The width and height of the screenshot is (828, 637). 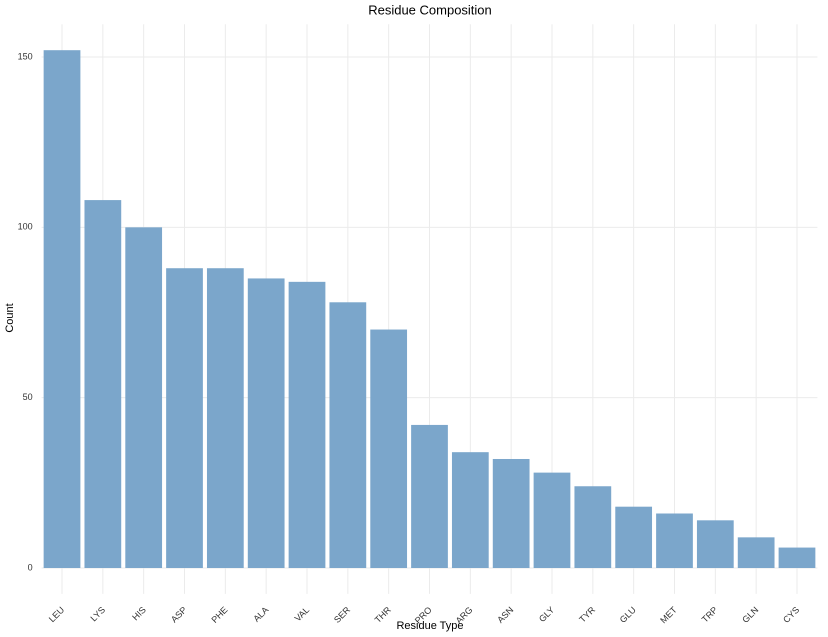 I want to click on x-tick-label: THR, so click(x=383, y=614).